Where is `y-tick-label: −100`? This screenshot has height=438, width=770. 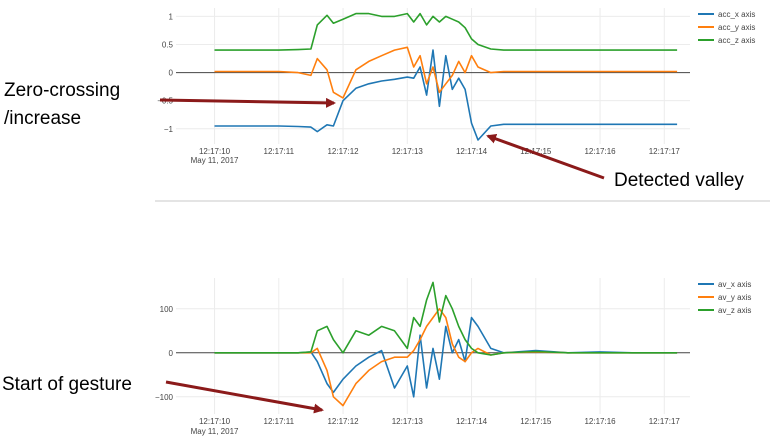
y-tick-label: −100 is located at coordinates (164, 397).